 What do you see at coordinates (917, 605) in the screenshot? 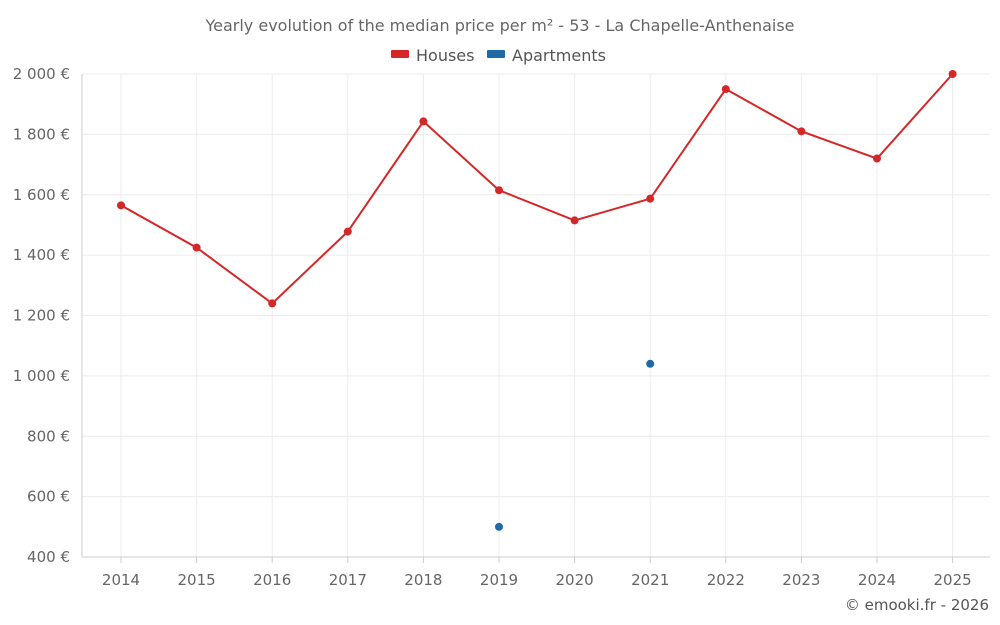
I see `credit-text: © emooki.fr - 2026` at bounding box center [917, 605].